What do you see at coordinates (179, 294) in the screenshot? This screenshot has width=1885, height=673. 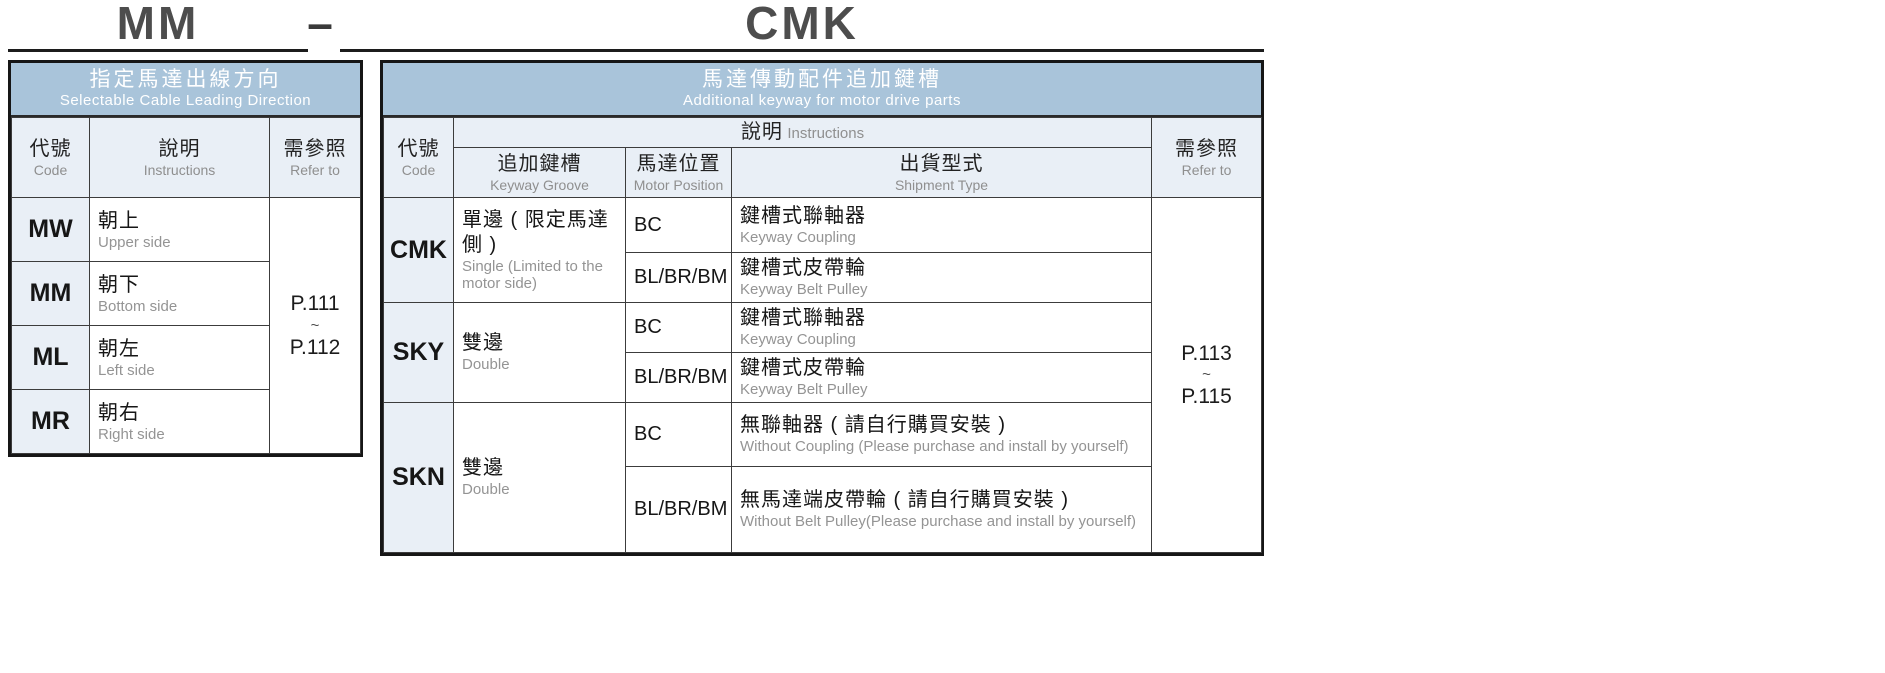 I see `instructions-cell: 朝下 Bottom side` at bounding box center [179, 294].